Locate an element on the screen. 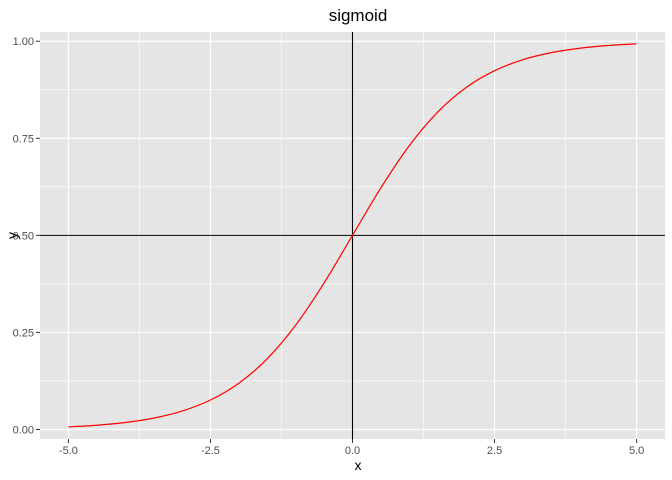 The image size is (672, 480). x-tick-label: -5.0 is located at coordinates (68, 451).